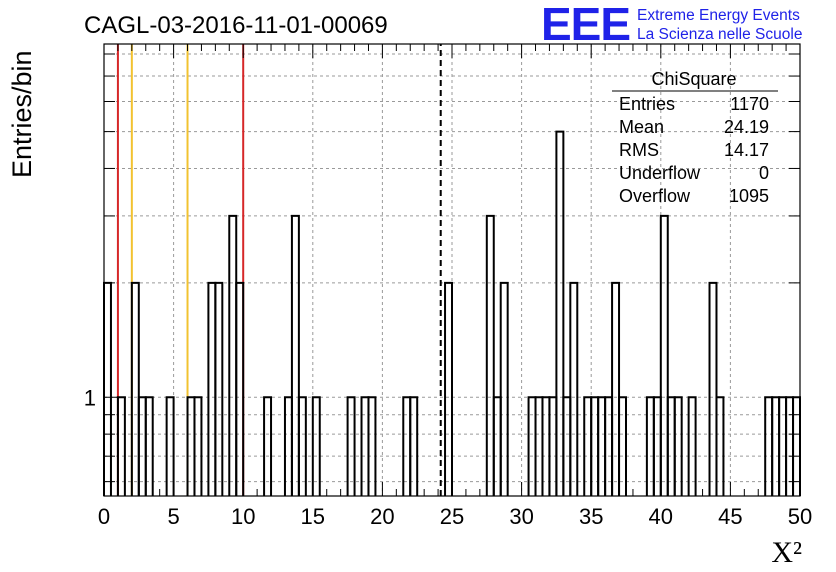  I want to click on x-tick-label: 10, so click(243, 516).